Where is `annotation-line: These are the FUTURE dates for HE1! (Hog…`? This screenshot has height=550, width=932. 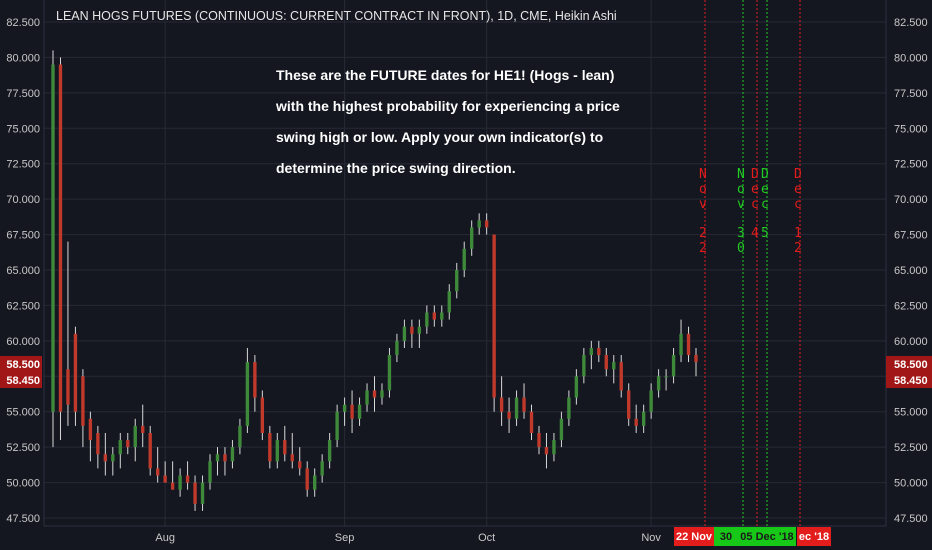
annotation-line: These are the FUTURE dates for HE1! (Hog… is located at coordinates (445, 75).